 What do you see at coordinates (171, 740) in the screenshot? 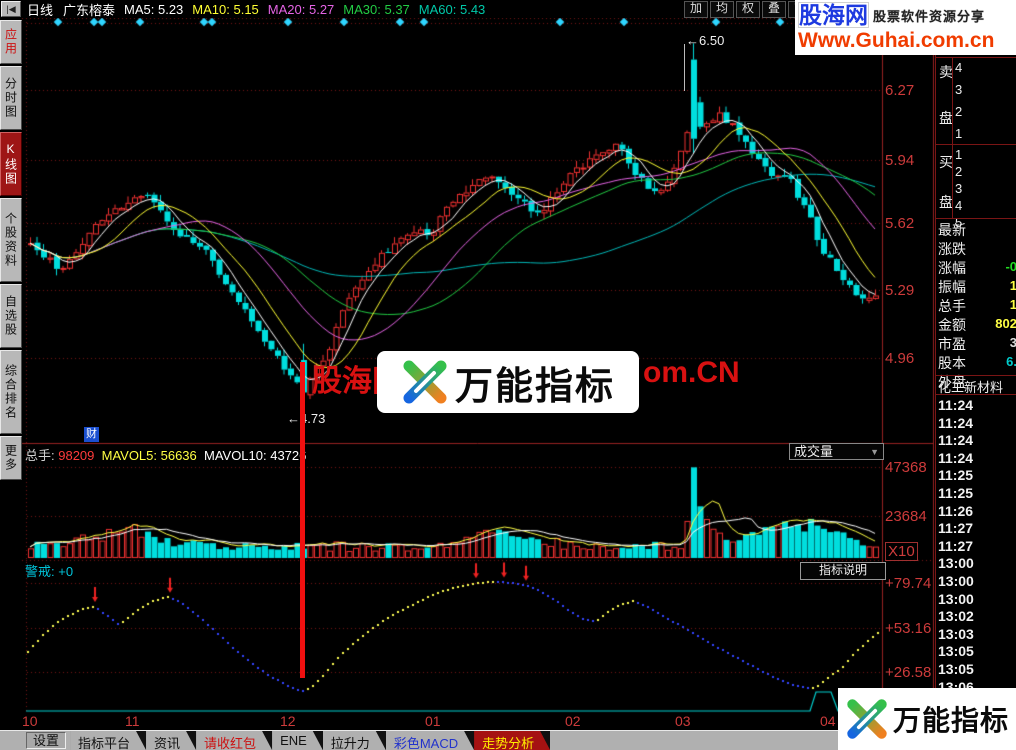
I see `tab-1: 资讯` at bounding box center [171, 740].